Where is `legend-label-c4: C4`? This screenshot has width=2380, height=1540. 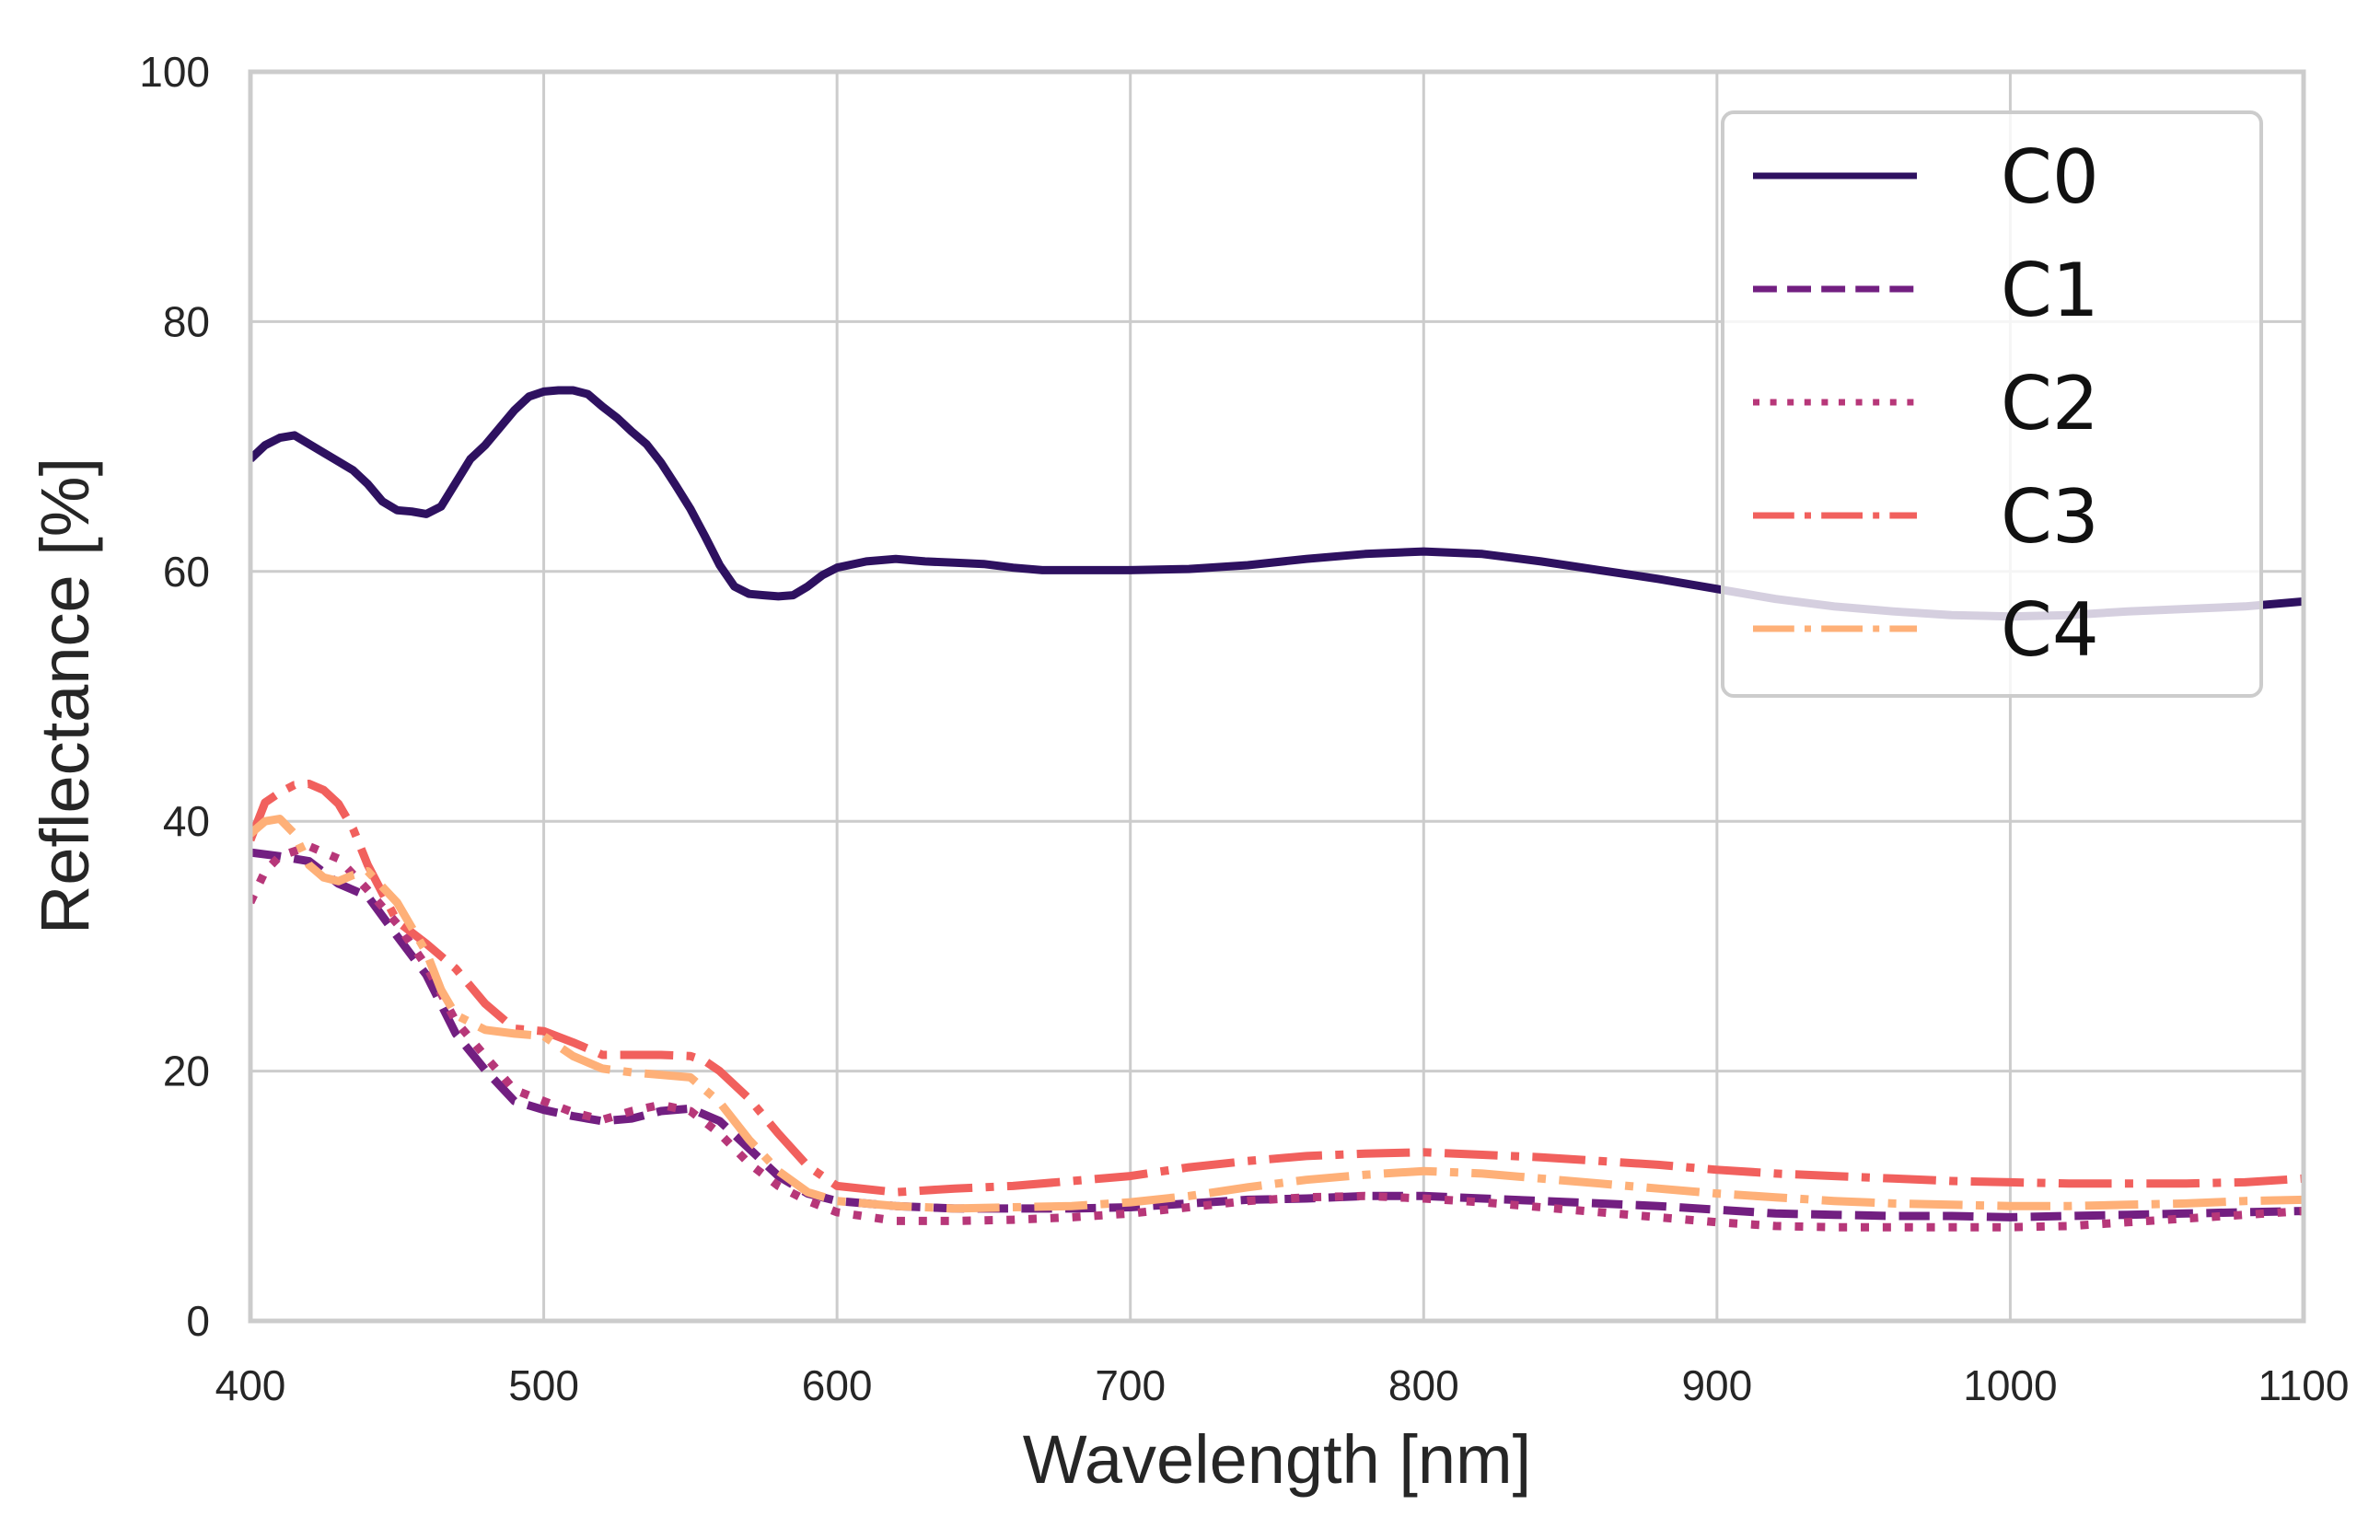 legend-label-c4: C4 is located at coordinates (2050, 630).